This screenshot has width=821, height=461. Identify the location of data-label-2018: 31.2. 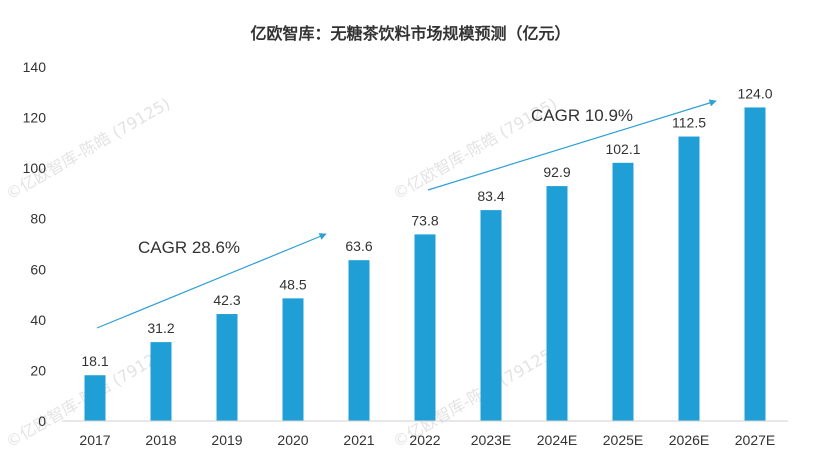
(160, 328).